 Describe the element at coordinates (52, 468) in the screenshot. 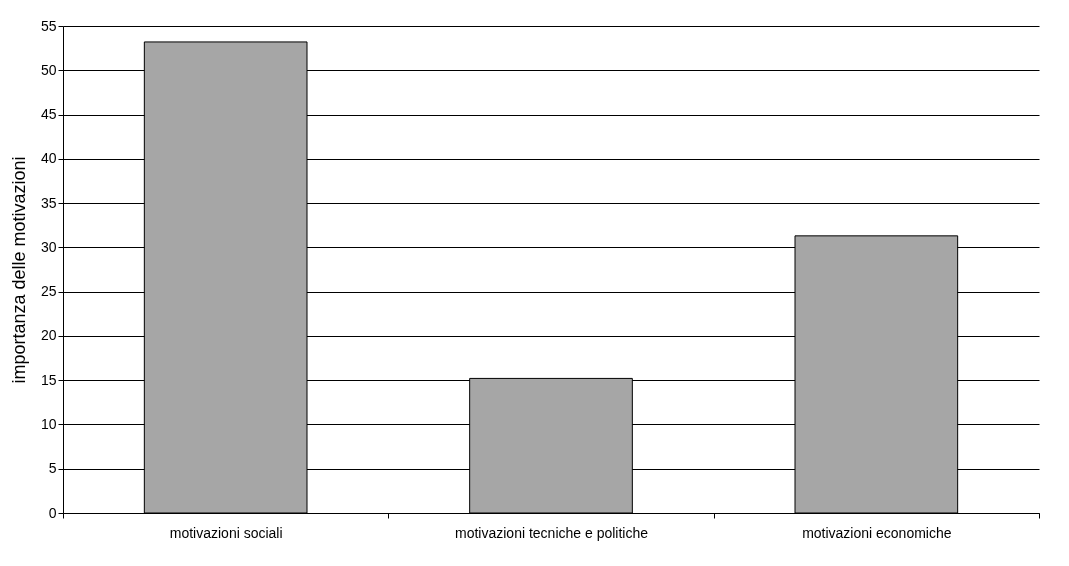

I see `y-tick-label: 5` at that location.